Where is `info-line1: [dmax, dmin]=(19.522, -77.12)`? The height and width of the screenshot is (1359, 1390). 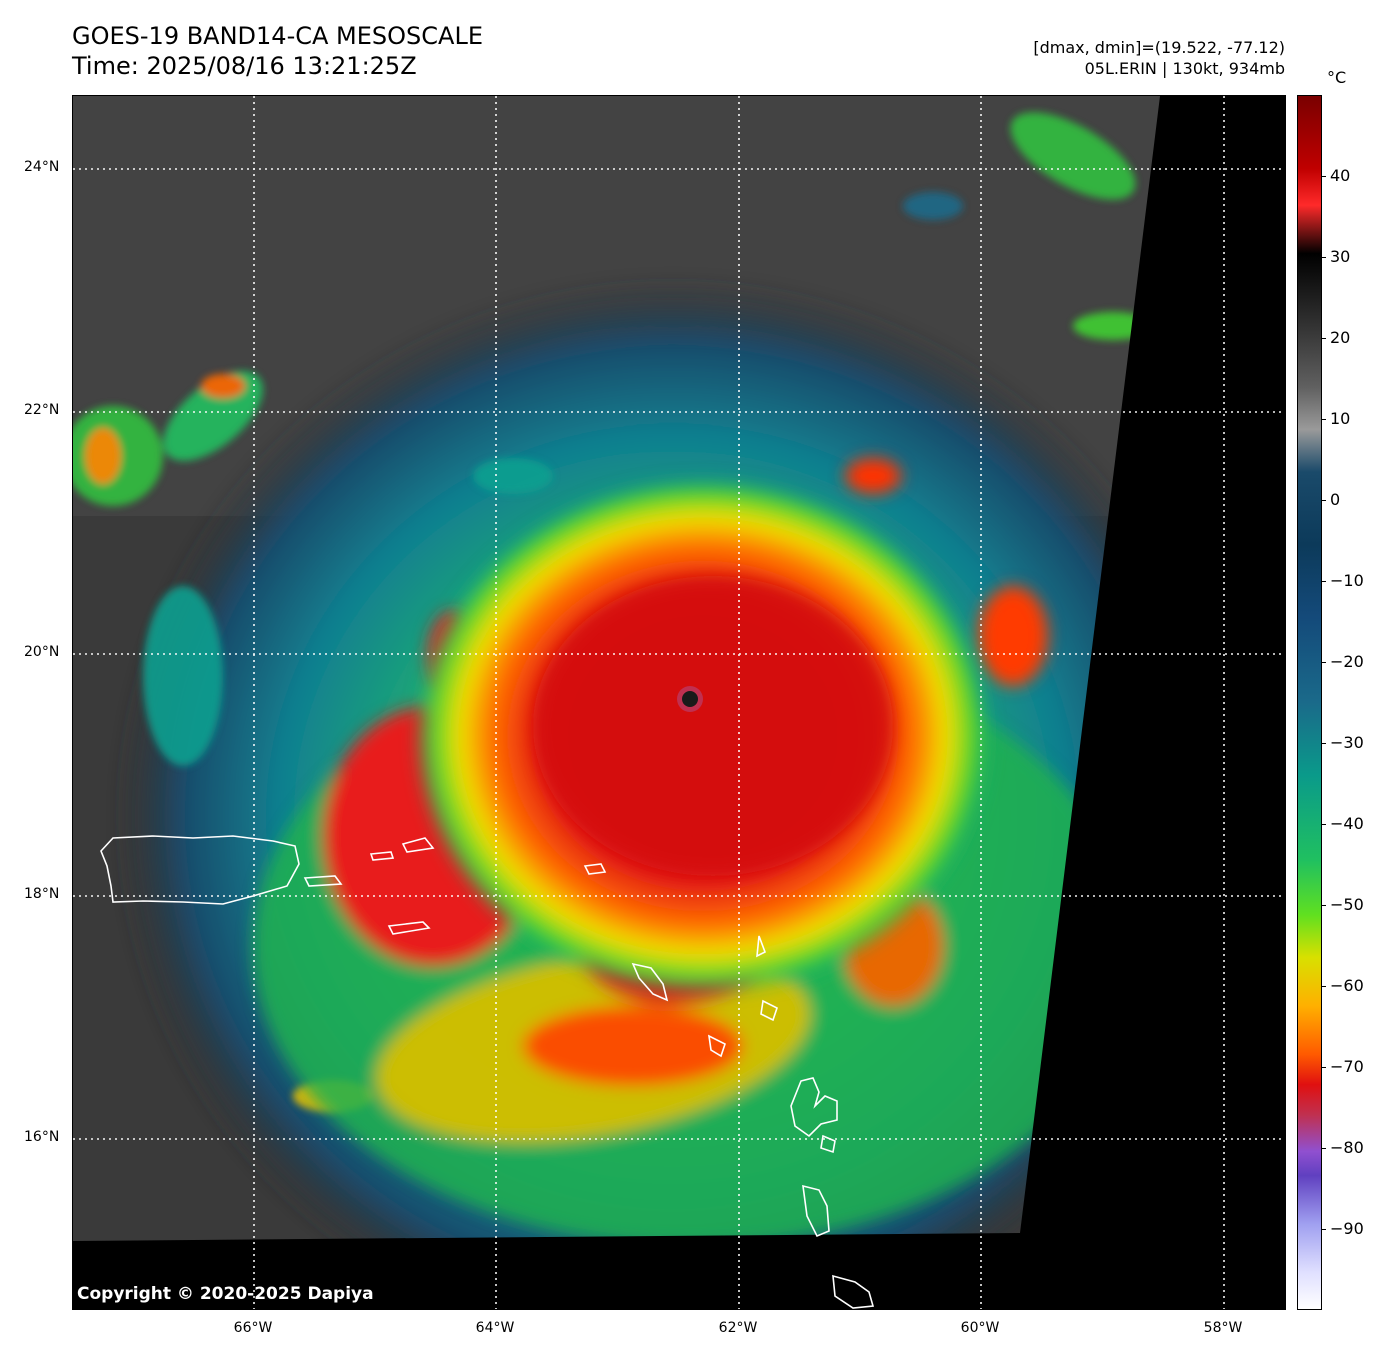 info-line1: [dmax, dmin]=(19.522, -77.12) is located at coordinates (1159, 47).